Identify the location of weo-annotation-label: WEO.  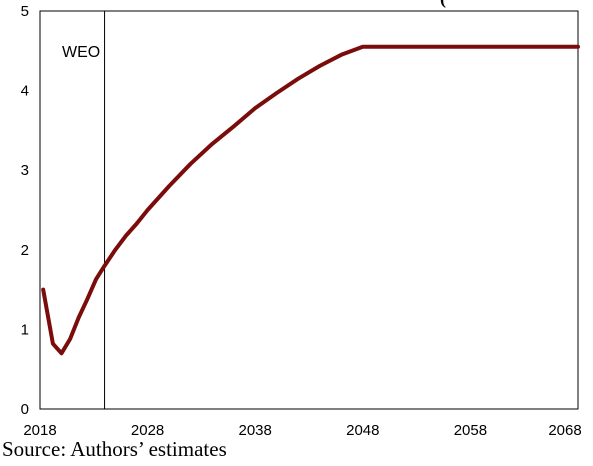
(81, 52).